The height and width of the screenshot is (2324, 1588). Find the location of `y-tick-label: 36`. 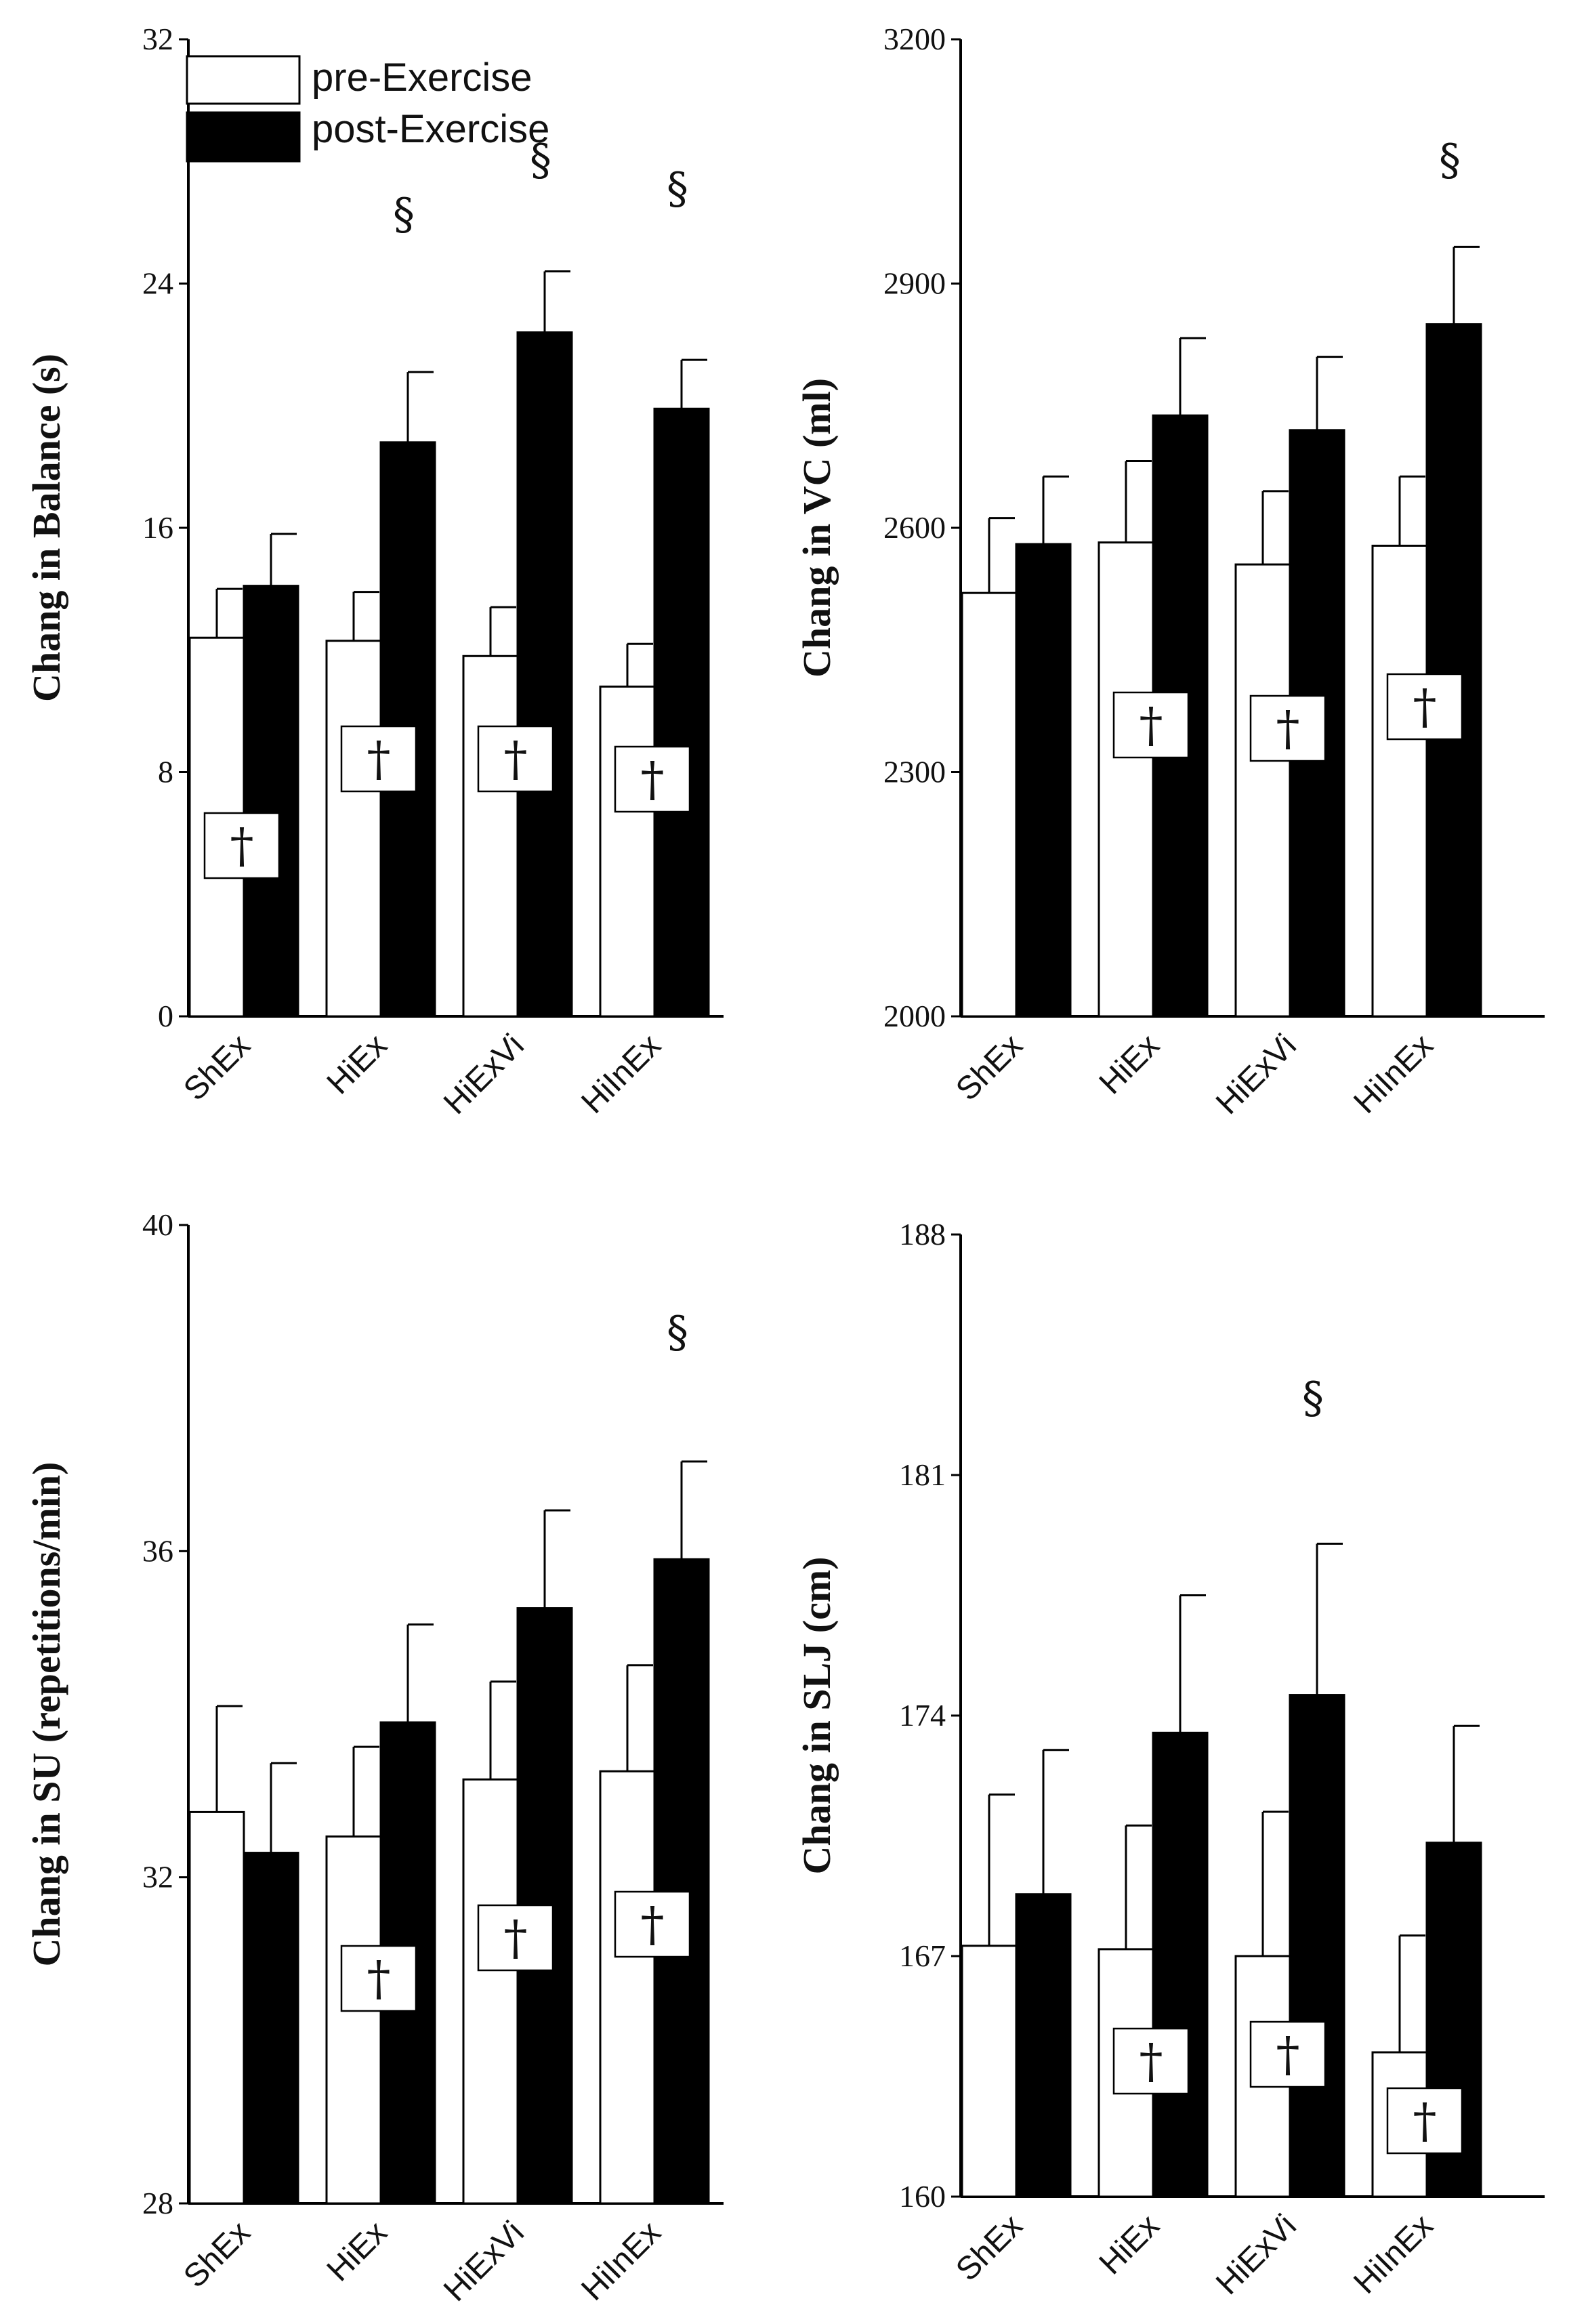

y-tick-label: 36 is located at coordinates (157, 1550).